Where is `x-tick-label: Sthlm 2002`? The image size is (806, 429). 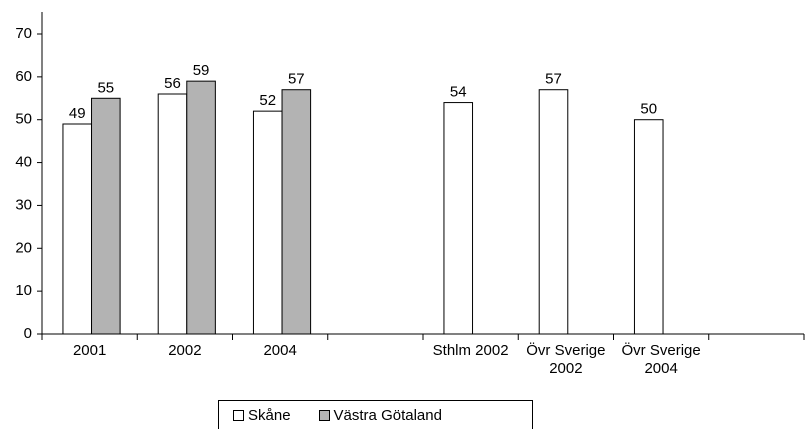 x-tick-label: Sthlm 2002 is located at coordinates (470, 350).